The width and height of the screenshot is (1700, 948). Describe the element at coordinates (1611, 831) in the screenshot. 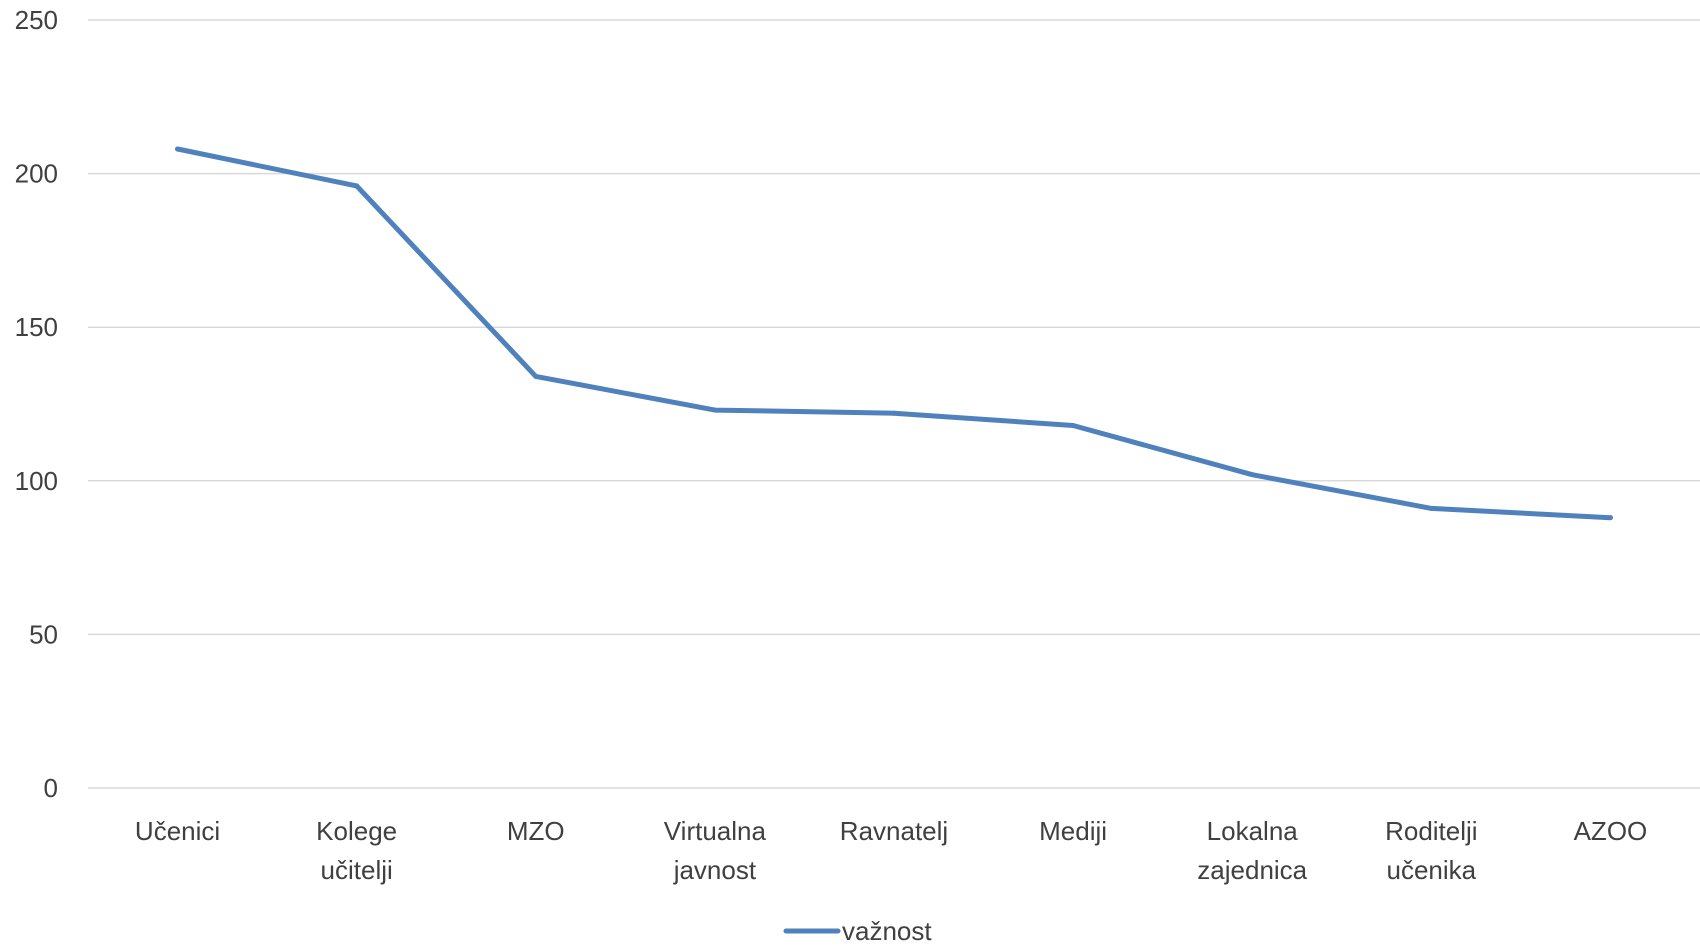

I see `x-category-label: AZOO` at that location.